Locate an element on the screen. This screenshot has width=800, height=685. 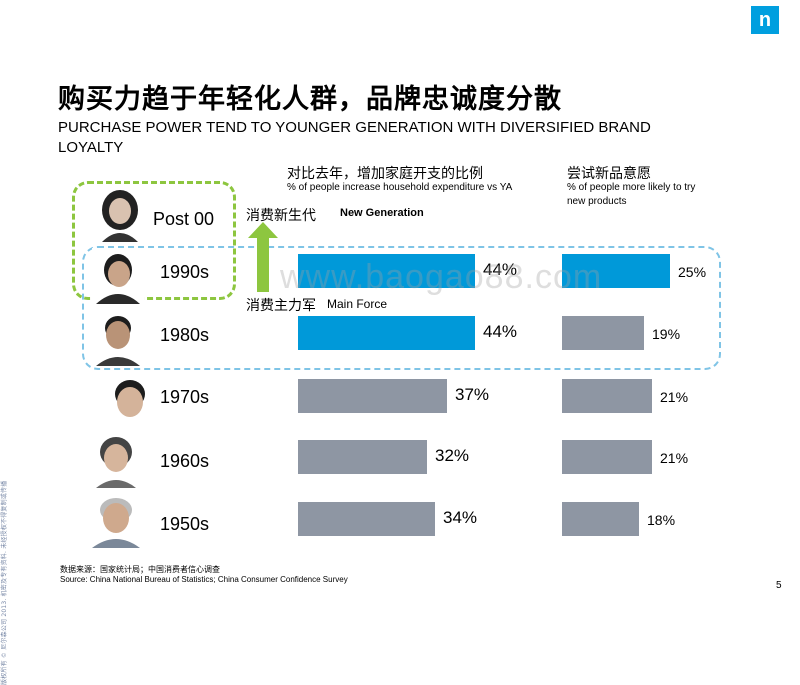
chart1-title: 对比去年，增加家庭开支的比例 is located at coordinates (385, 174).